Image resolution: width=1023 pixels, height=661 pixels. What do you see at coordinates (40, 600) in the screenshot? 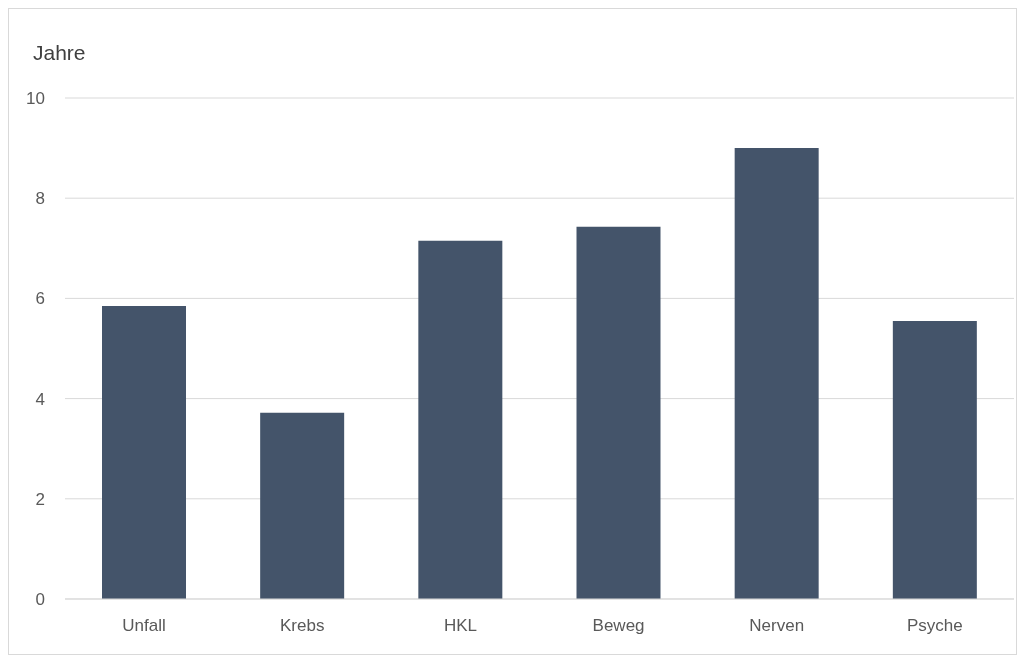
I see `y-tick-label: 0` at bounding box center [40, 600].